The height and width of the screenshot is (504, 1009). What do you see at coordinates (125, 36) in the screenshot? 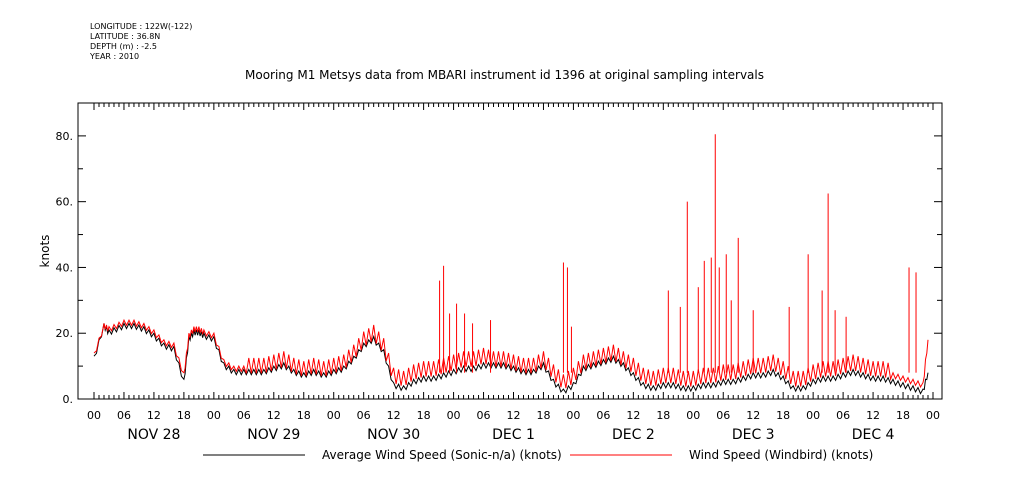
I see `latitude-label: LATITUDE : 36.8N` at bounding box center [125, 36].